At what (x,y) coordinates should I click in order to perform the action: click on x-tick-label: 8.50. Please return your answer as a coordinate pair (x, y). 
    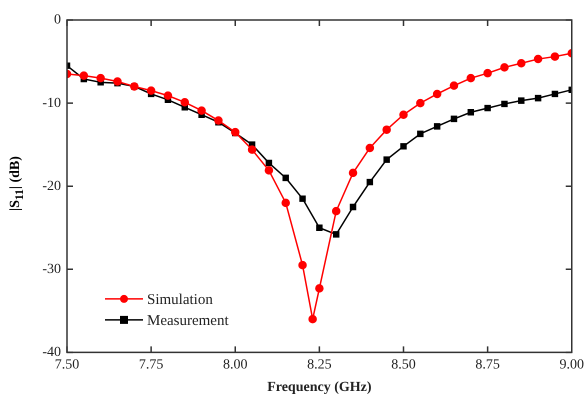
    Looking at the image, I should click on (403, 364).